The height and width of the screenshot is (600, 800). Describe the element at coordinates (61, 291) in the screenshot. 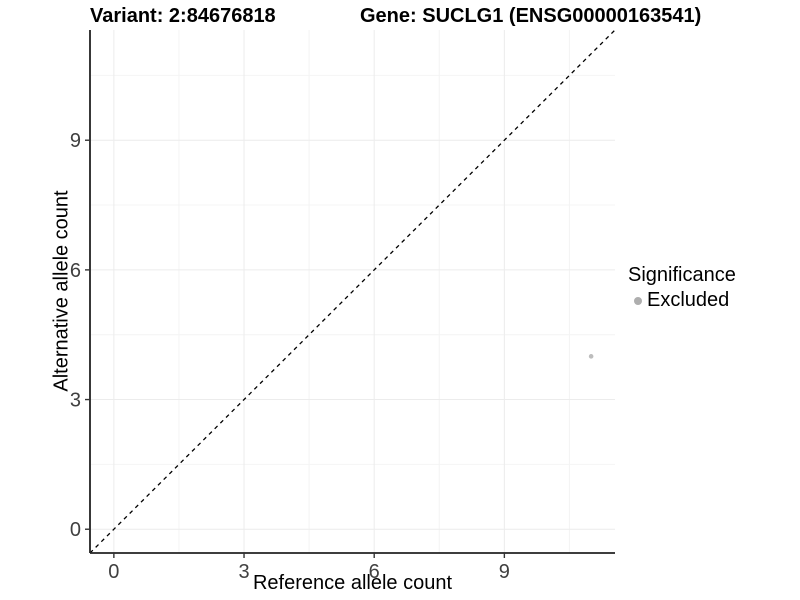

I see `y-axis-title: Alternative allele count` at that location.